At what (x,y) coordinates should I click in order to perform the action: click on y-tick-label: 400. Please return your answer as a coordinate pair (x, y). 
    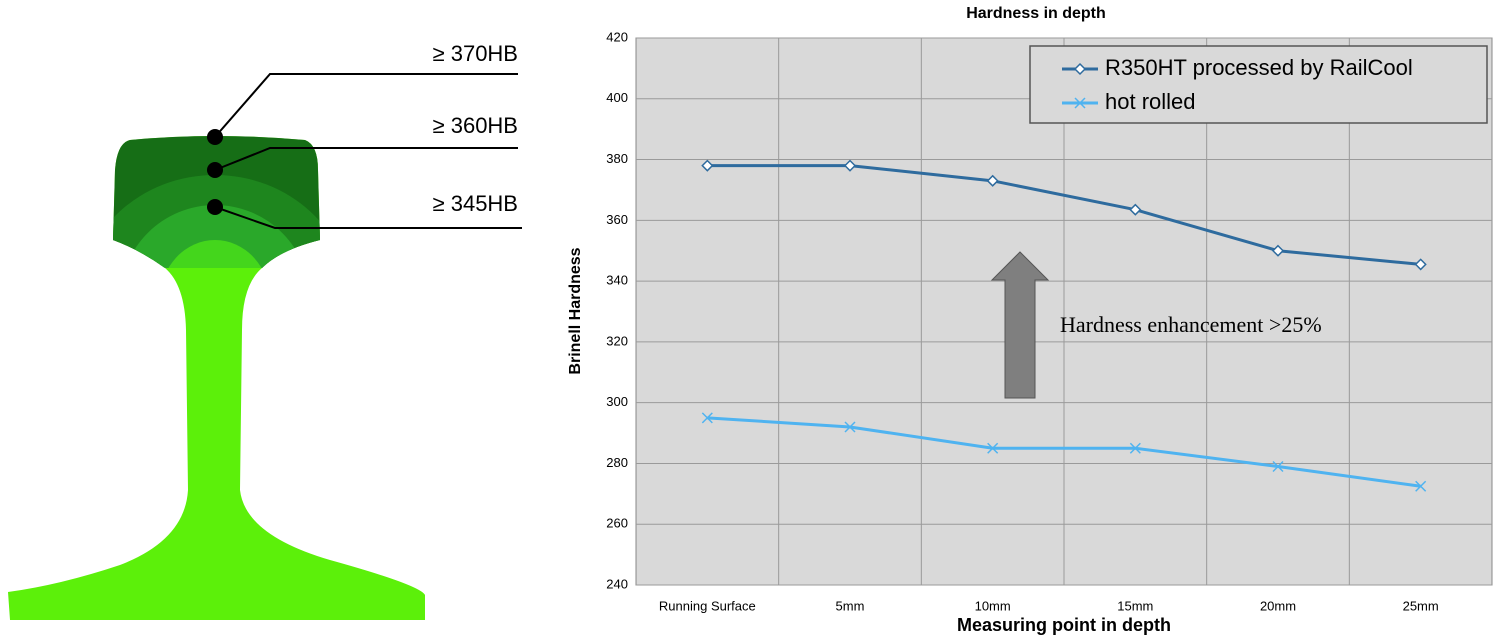
    Looking at the image, I should click on (617, 97).